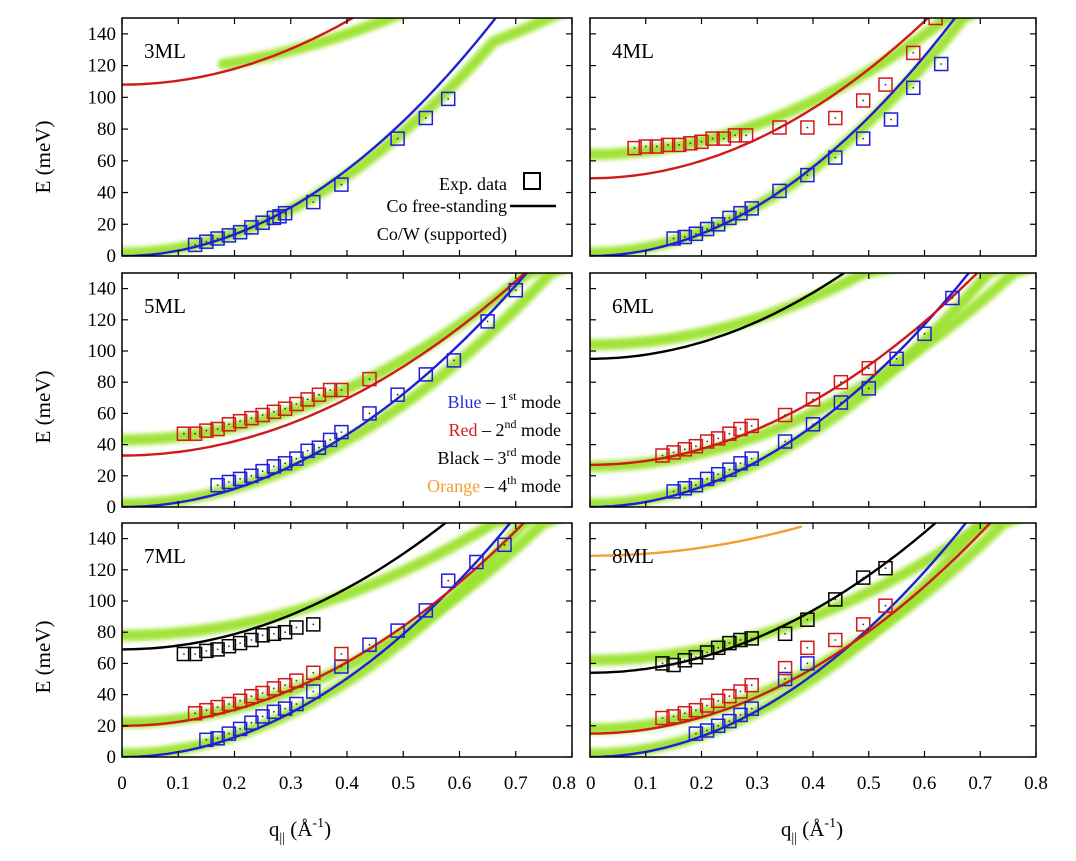 The width and height of the screenshot is (1076, 861). What do you see at coordinates (102, 601) in the screenshot?
I see `y-tick-label: 100` at bounding box center [102, 601].